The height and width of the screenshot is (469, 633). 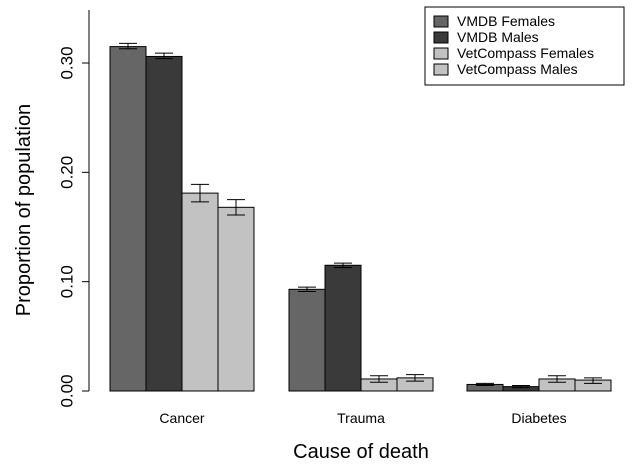 What do you see at coordinates (66, 390) in the screenshot?
I see `y-tick-label: 0.00` at bounding box center [66, 390].